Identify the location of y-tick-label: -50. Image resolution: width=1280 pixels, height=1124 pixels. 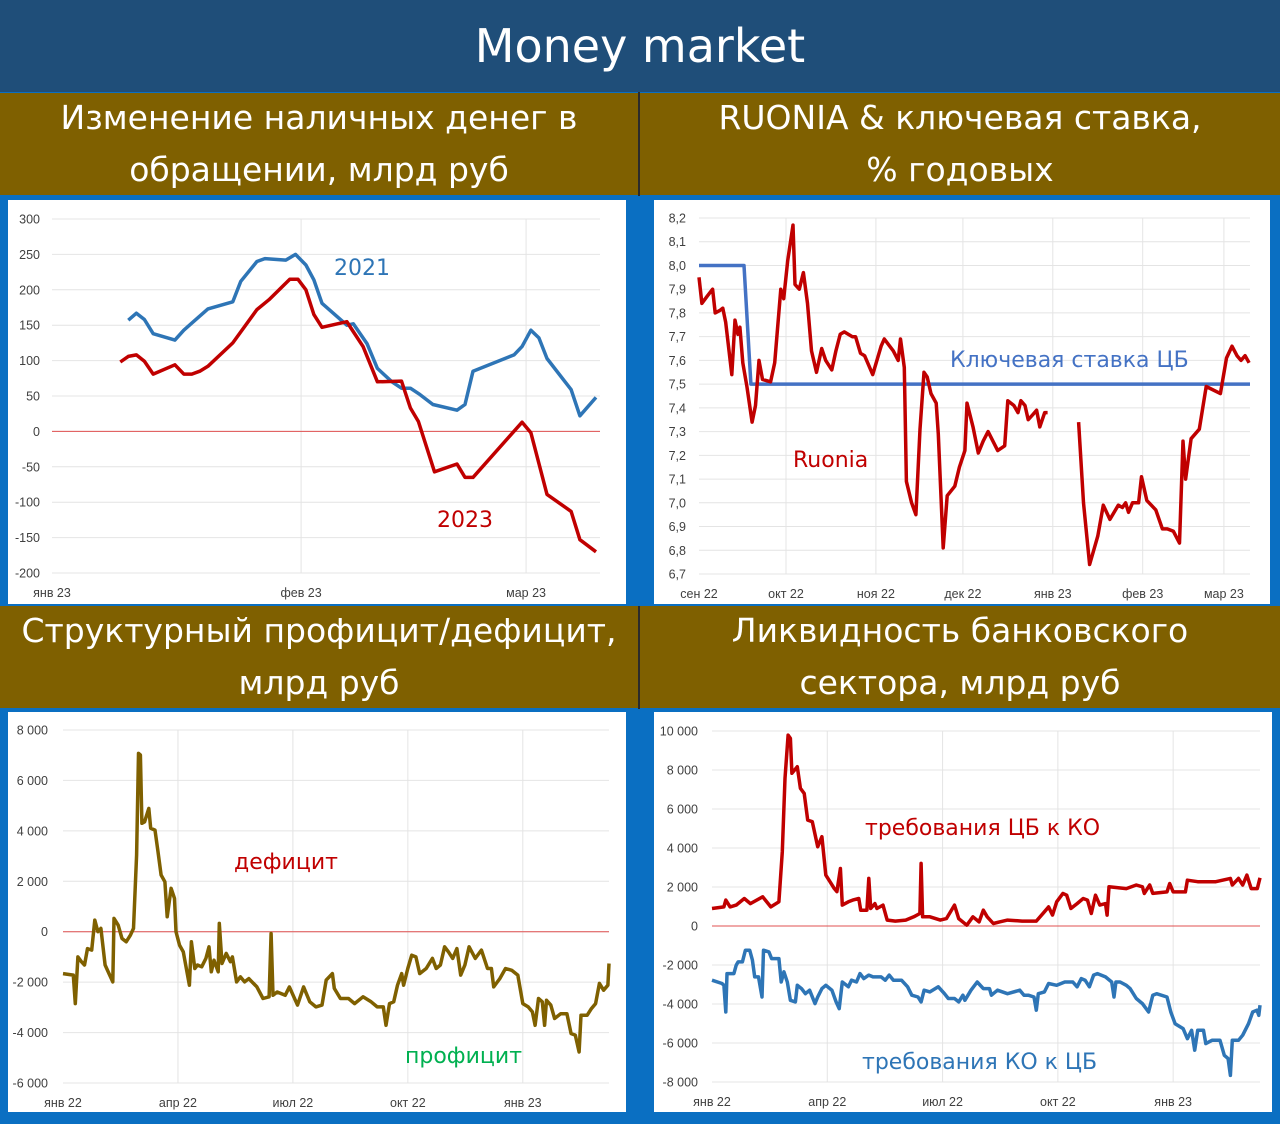
(31, 467).